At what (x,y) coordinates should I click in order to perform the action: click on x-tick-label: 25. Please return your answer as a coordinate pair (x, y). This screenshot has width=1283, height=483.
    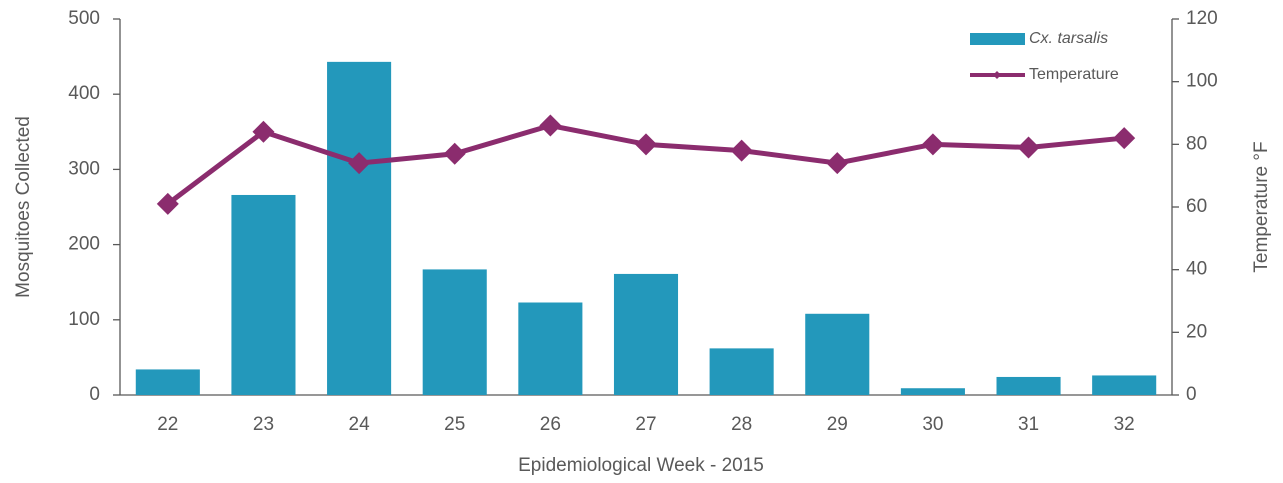
    Looking at the image, I should click on (454, 424).